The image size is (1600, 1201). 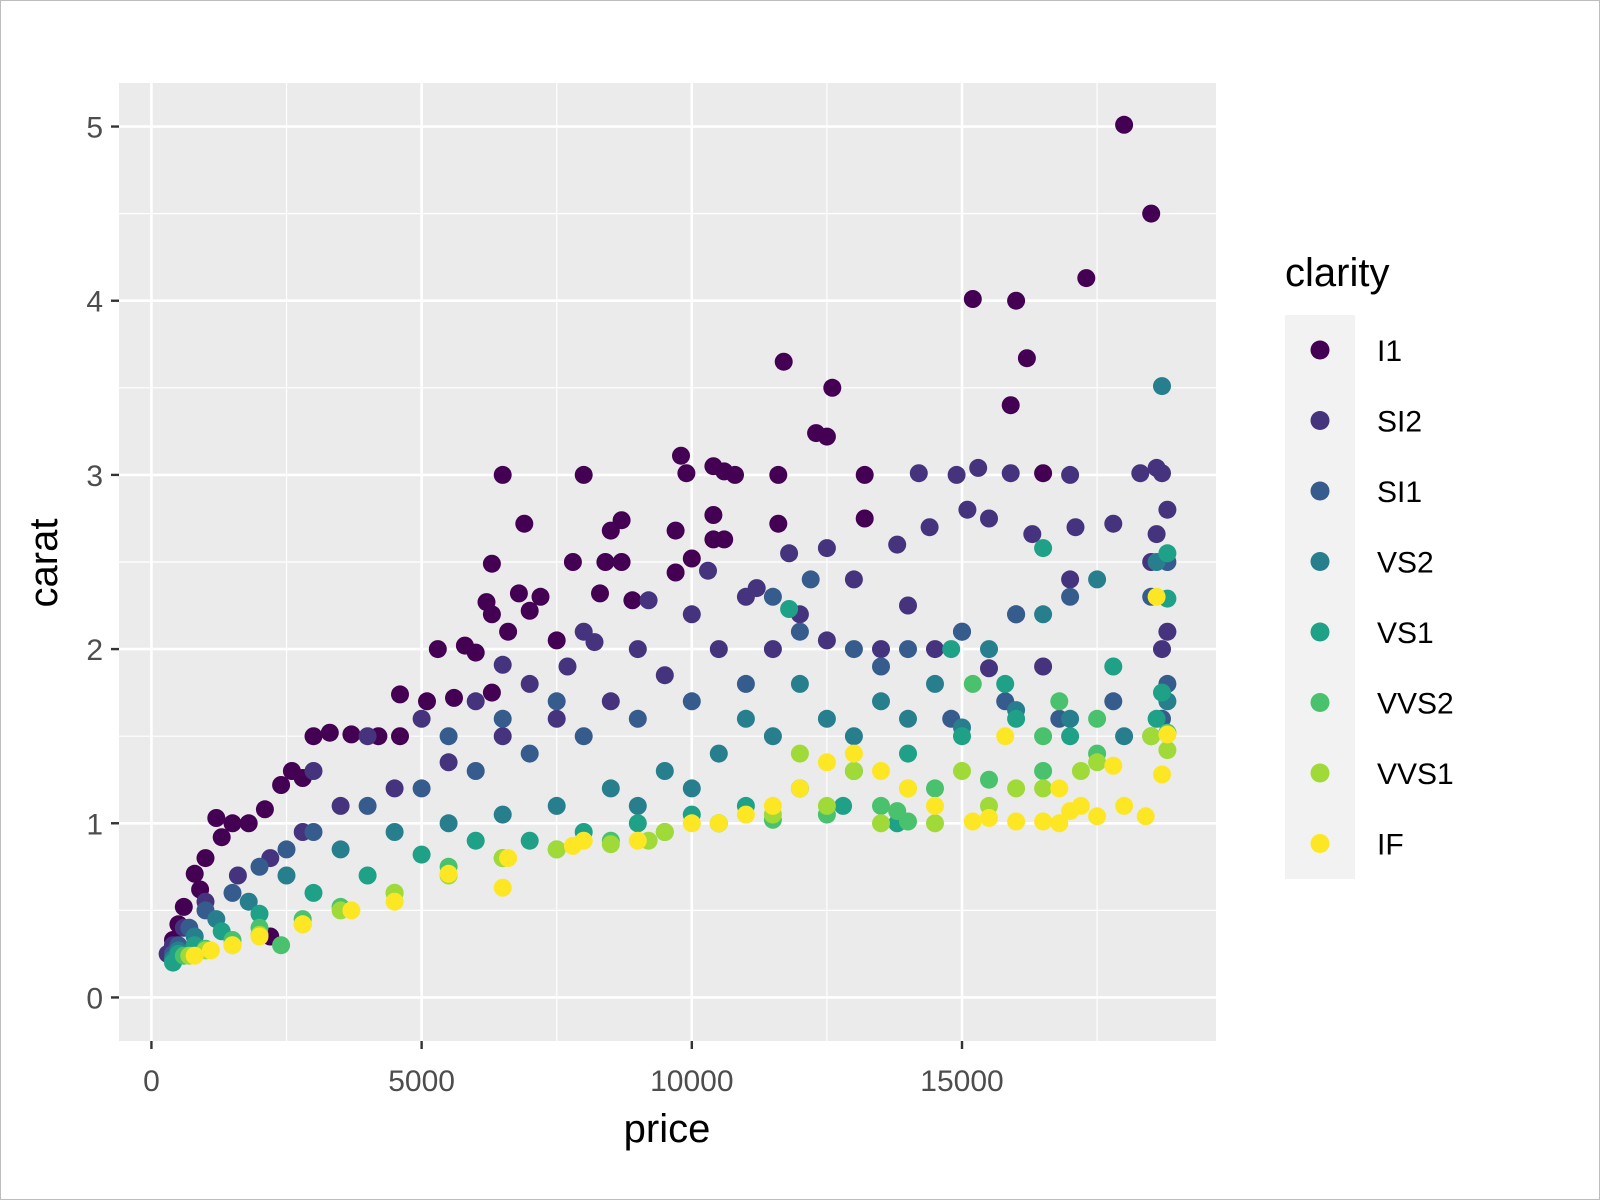 What do you see at coordinates (1320, 843) in the screenshot?
I see `legend-key-if` at bounding box center [1320, 843].